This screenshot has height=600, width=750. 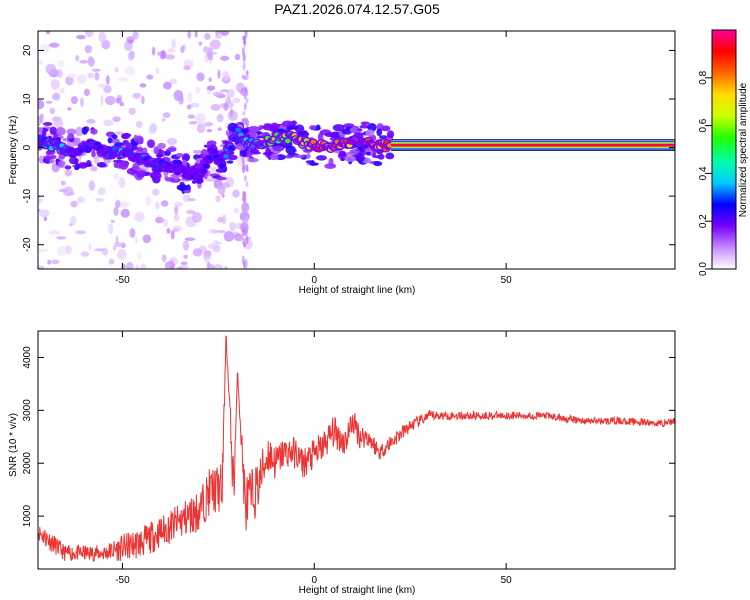 I want to click on spectrogram-y-axis-label: Frequency (Hz), so click(x=13, y=150).